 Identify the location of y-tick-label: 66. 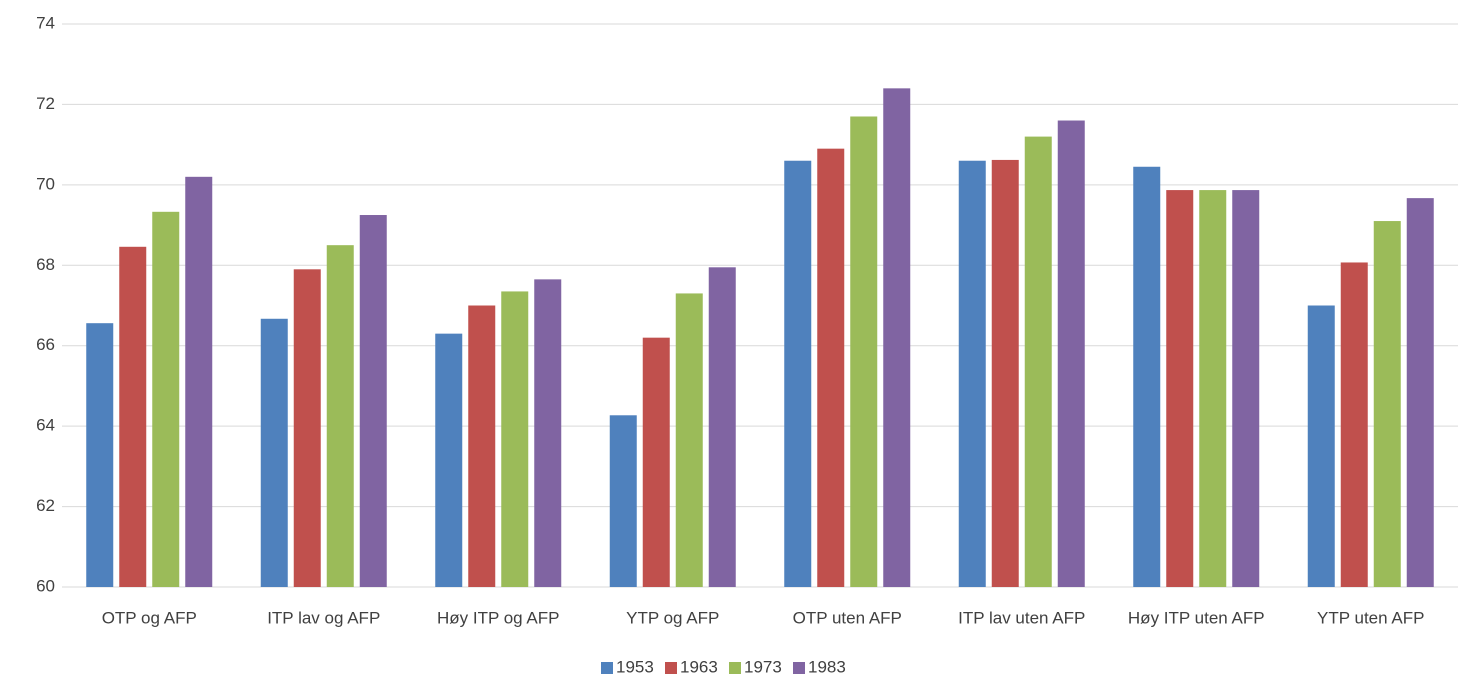
(45, 344).